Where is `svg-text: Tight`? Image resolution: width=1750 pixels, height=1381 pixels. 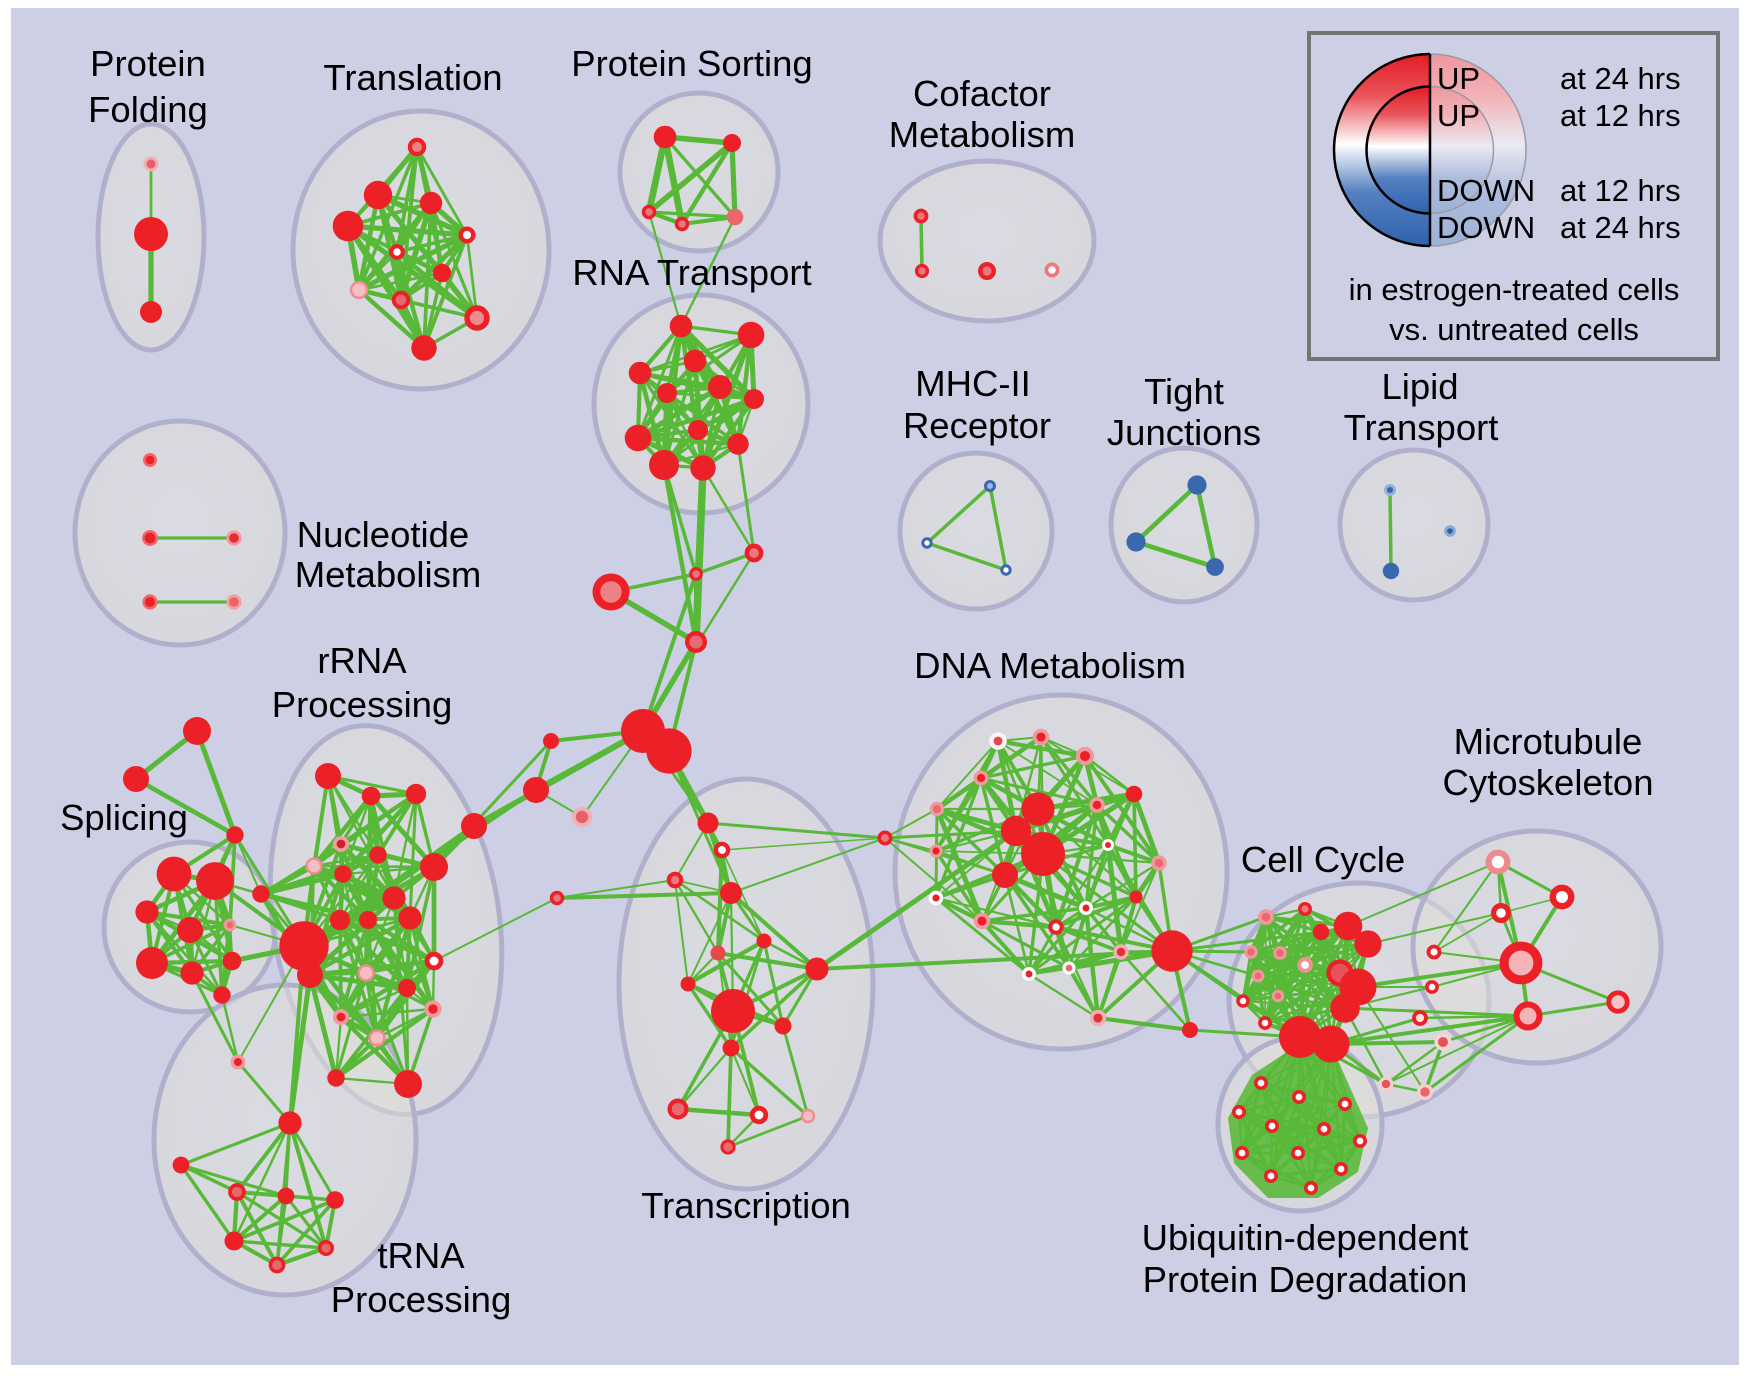 svg-text: Tight is located at coordinates (1184, 391).